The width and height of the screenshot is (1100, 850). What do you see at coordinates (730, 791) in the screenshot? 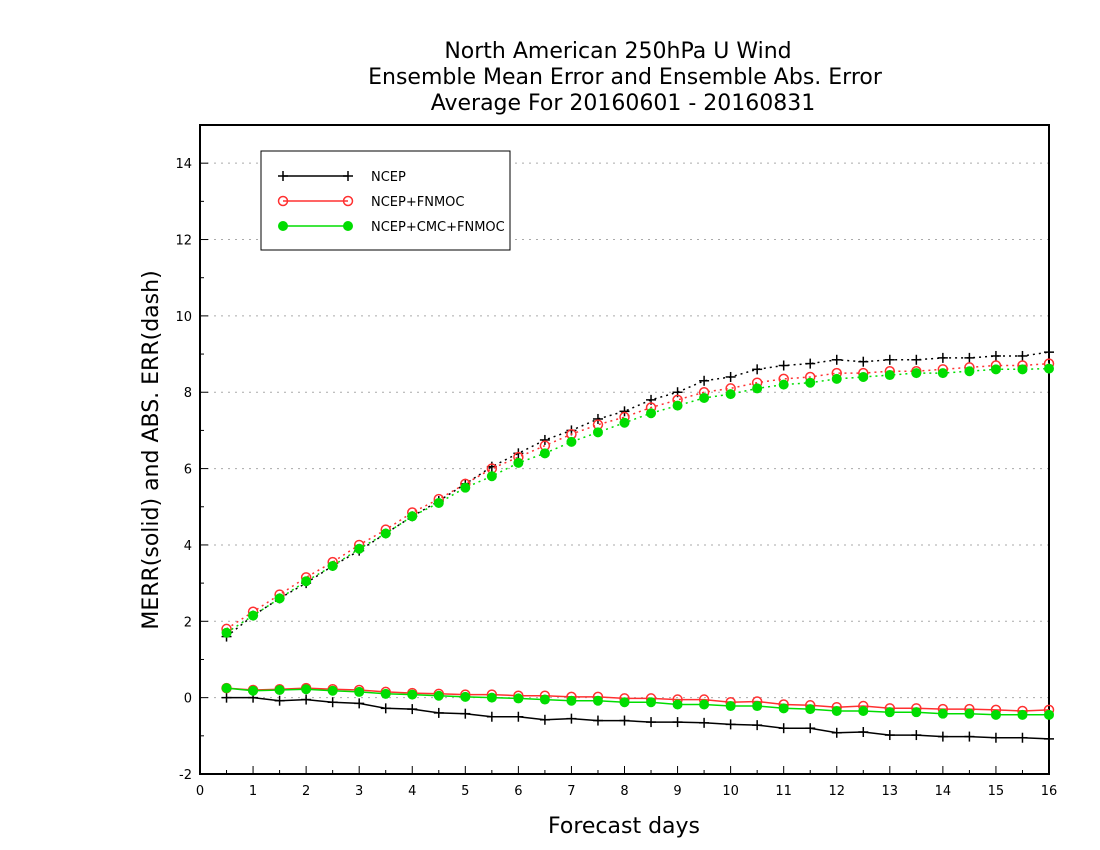
I see `x-tick-label: 10` at bounding box center [730, 791].